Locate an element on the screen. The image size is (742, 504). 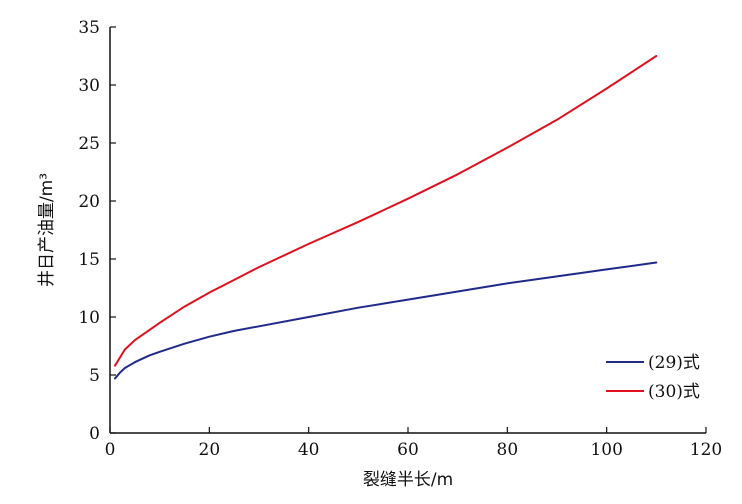
y-tick-label: 20 is located at coordinates (89, 202).